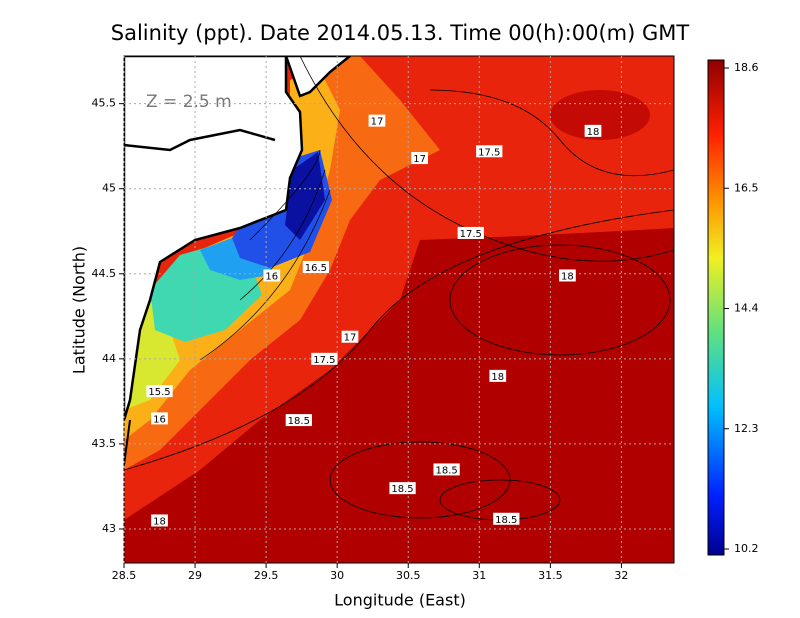 This screenshot has height=618, width=800. I want to click on y-axis-label: Latitude (North), so click(79, 310).